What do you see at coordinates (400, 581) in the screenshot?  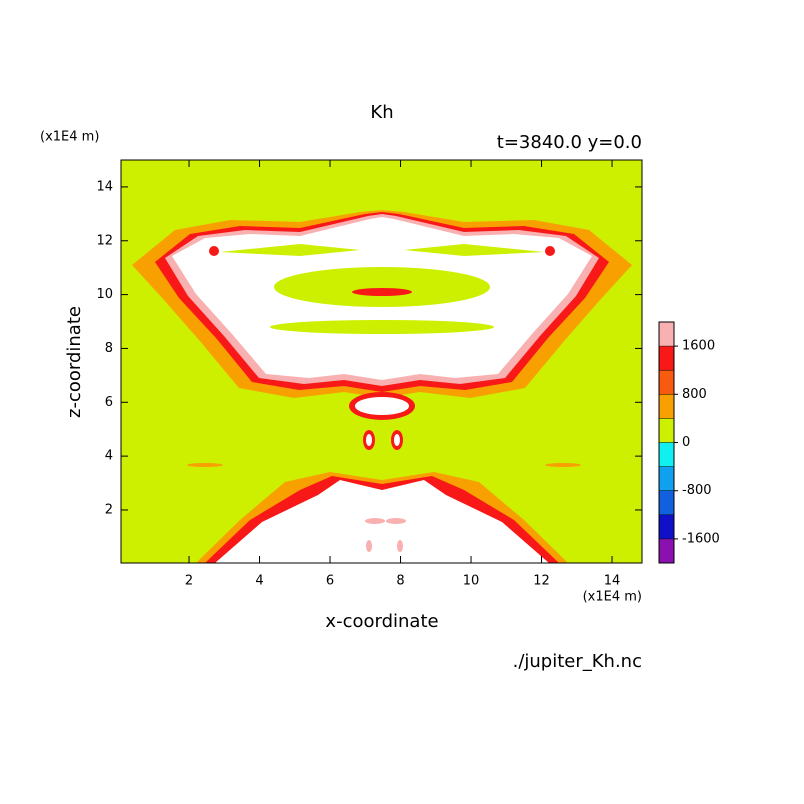 I see `x-tick-label: 8` at bounding box center [400, 581].